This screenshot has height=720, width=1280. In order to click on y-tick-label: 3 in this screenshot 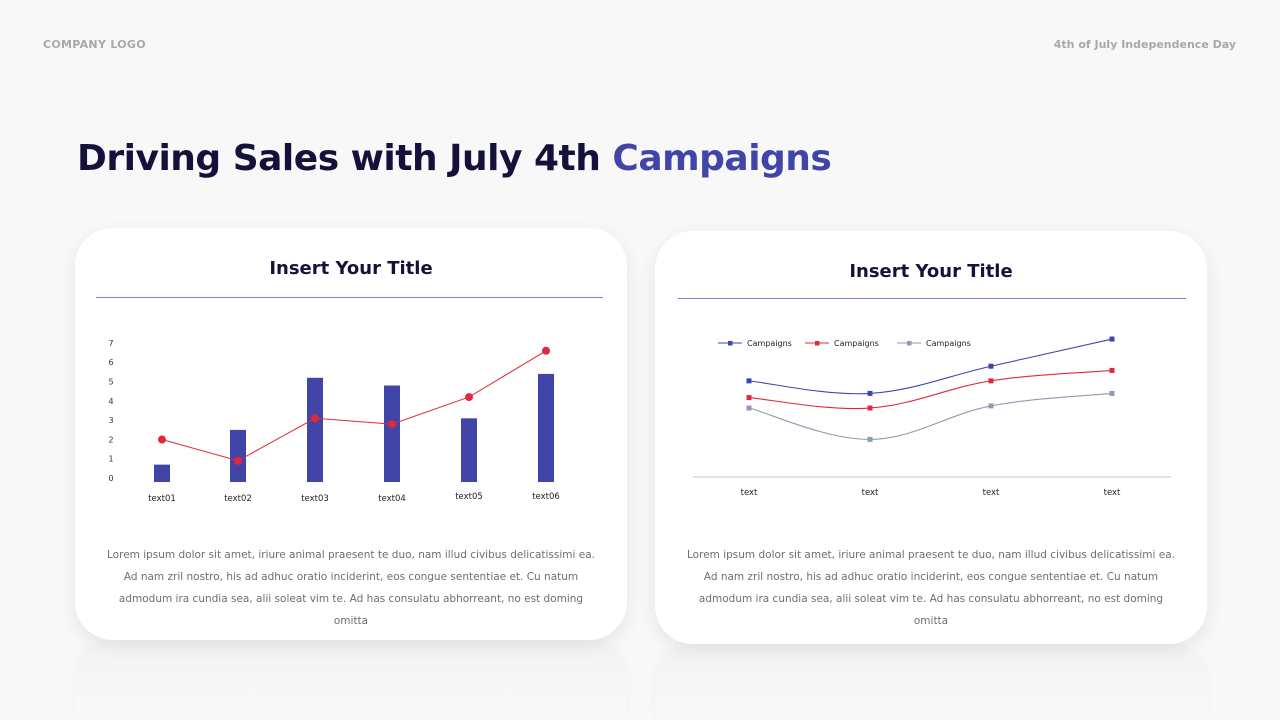, I will do `click(110, 420)`.